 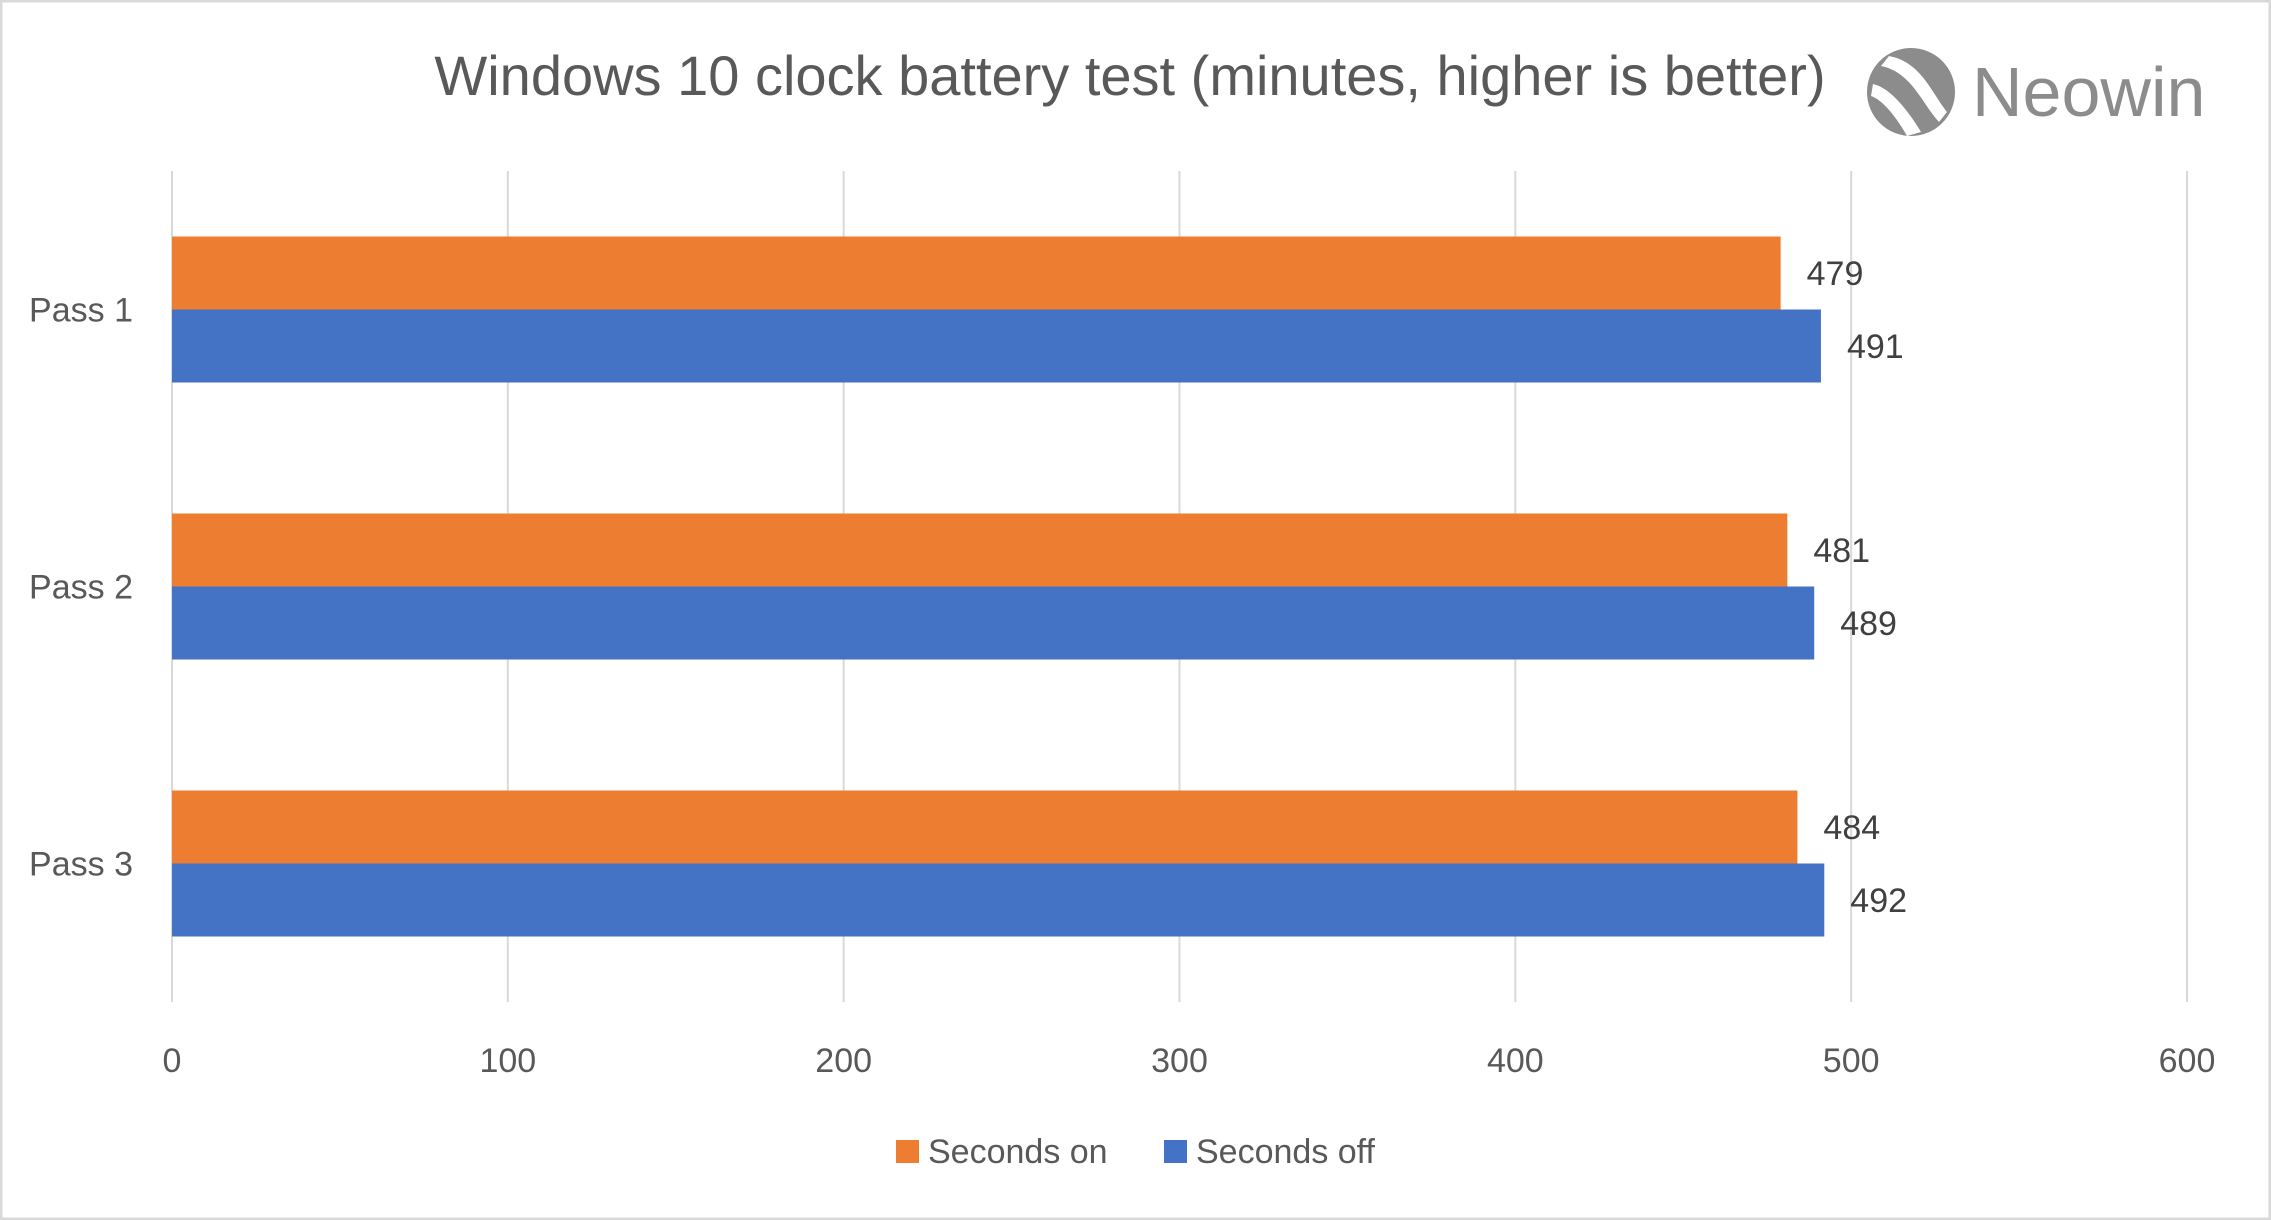 I want to click on data-label: 491, so click(x=1875, y=347).